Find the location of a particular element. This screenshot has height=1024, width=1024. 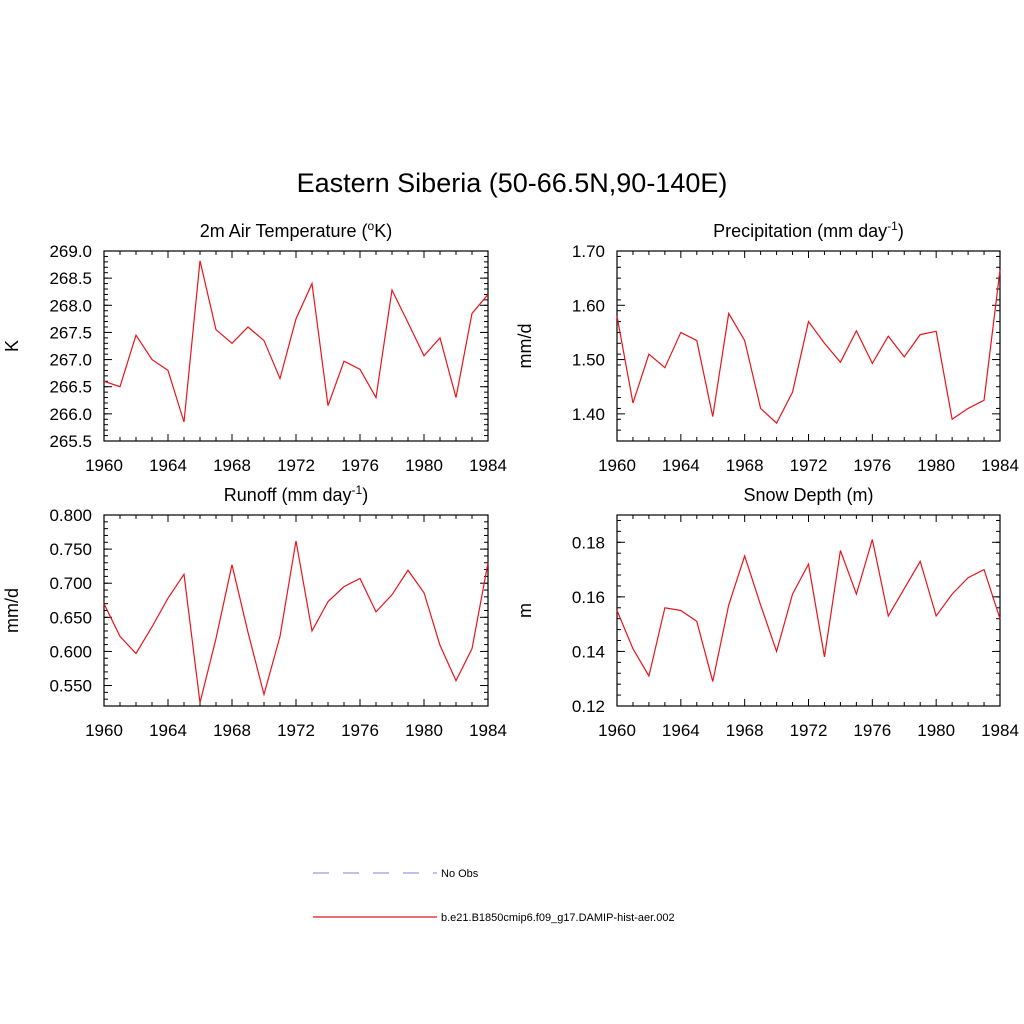

panel-title: 2m Air Temperature (oK) is located at coordinates (296, 230).